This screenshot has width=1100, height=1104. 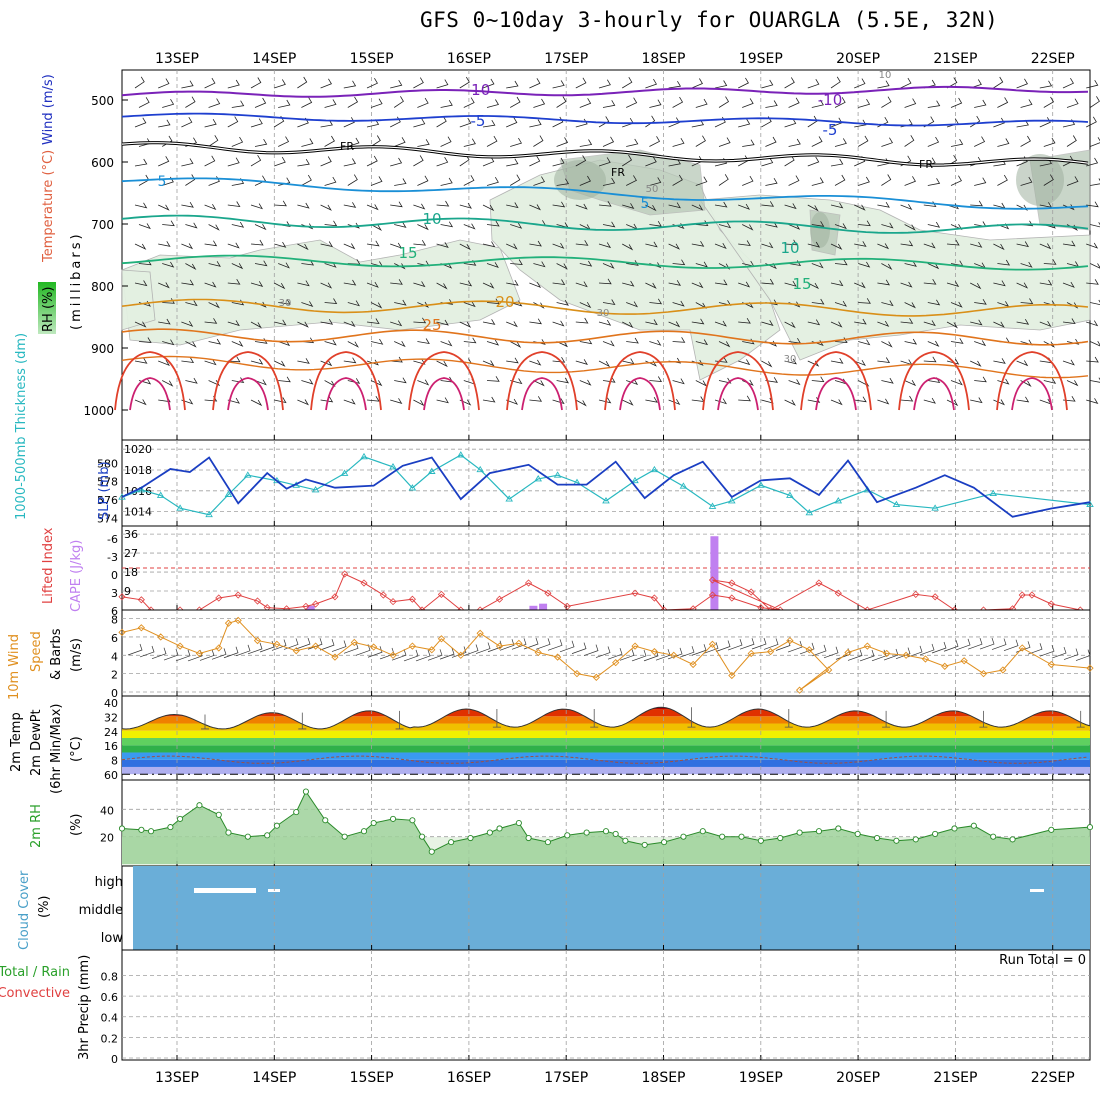 What do you see at coordinates (934, 394) in the screenshot?
I see `contour-35-hump` at bounding box center [934, 394].